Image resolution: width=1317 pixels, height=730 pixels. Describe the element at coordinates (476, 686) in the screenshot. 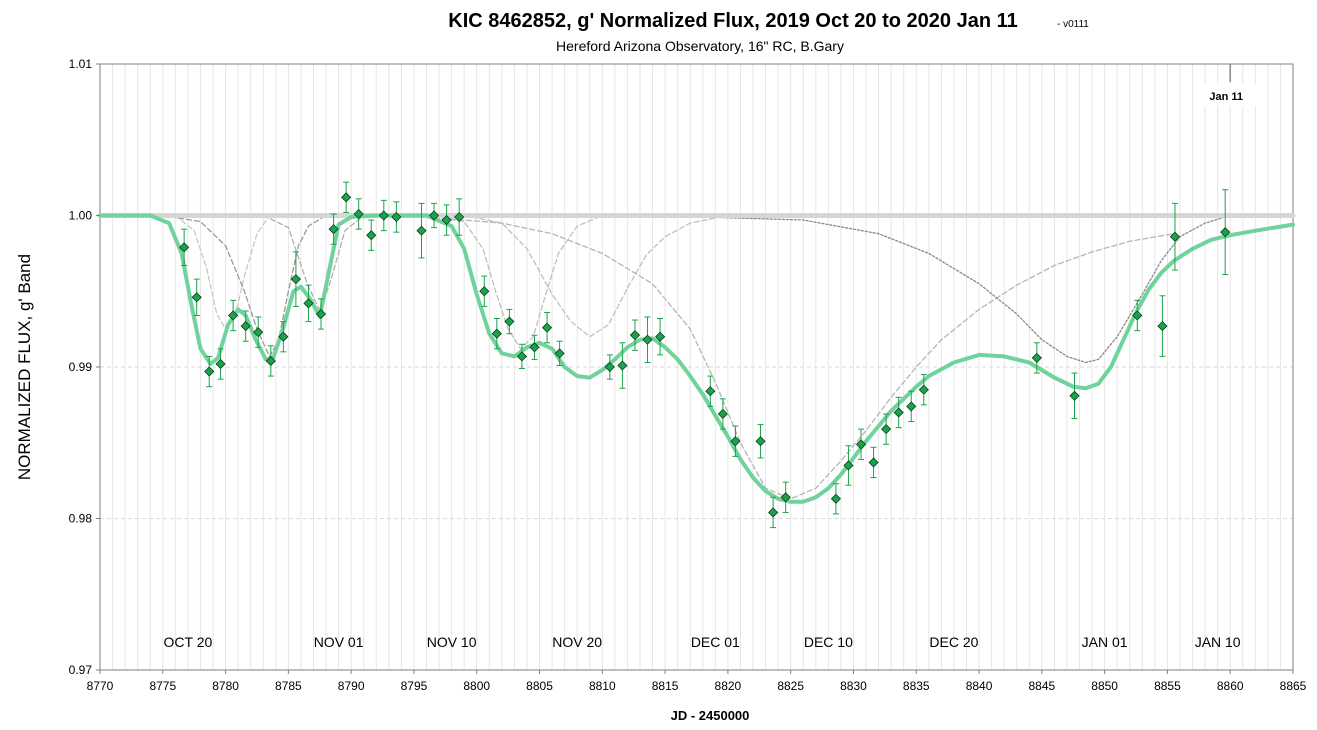

I see `x-tick-label: 8800` at that location.